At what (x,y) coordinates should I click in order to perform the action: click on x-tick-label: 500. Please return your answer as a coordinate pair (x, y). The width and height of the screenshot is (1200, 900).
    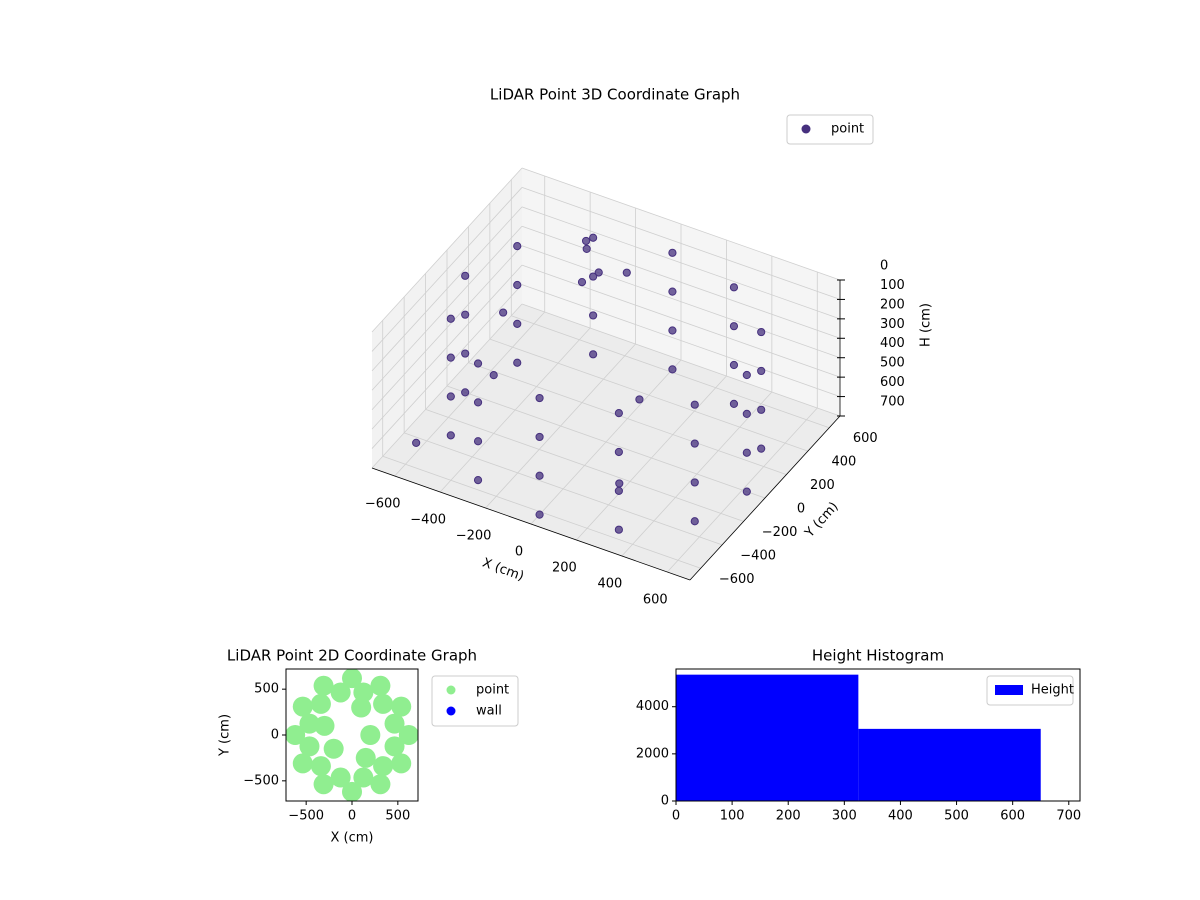
    Looking at the image, I should click on (397, 816).